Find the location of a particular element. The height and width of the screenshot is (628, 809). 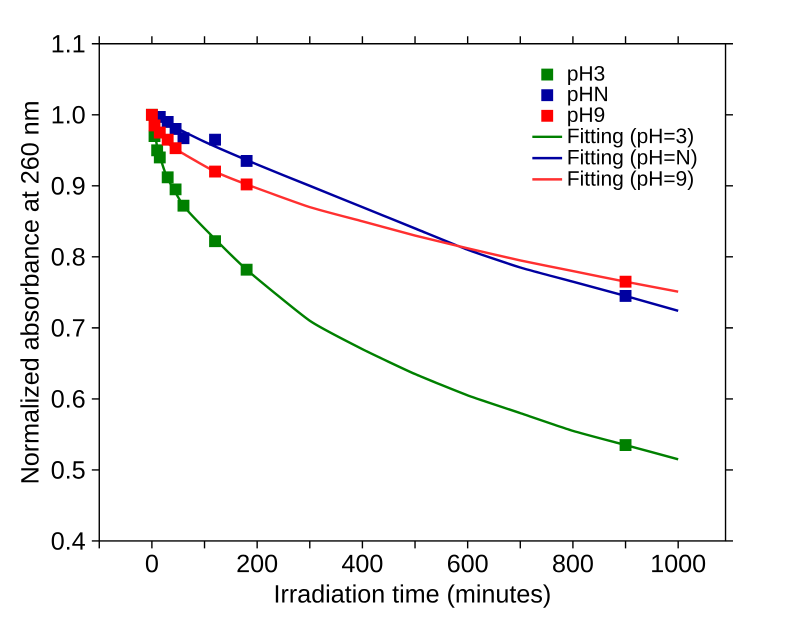

y-tick-label: 0.5 is located at coordinates (68, 470).